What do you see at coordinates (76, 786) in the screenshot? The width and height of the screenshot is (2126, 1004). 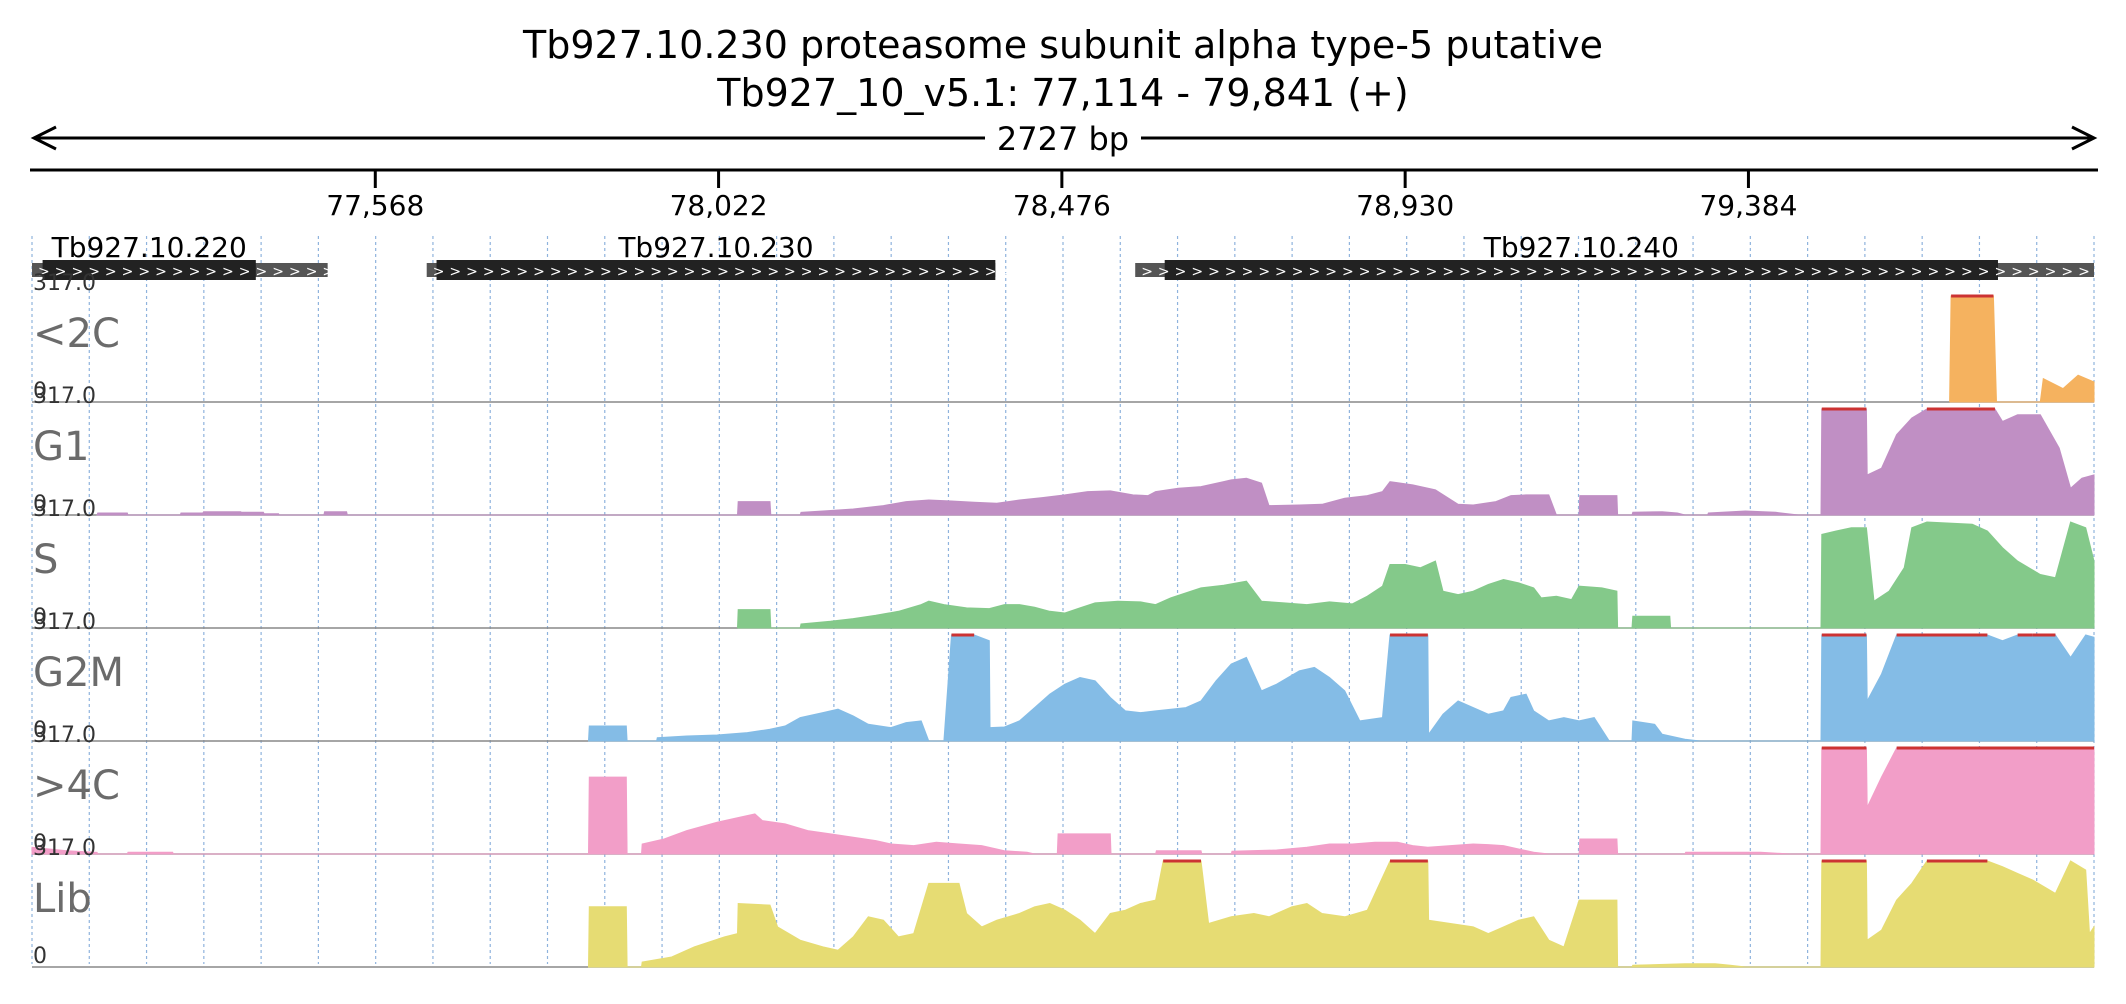 I see `track-name: >4C` at bounding box center [76, 786].